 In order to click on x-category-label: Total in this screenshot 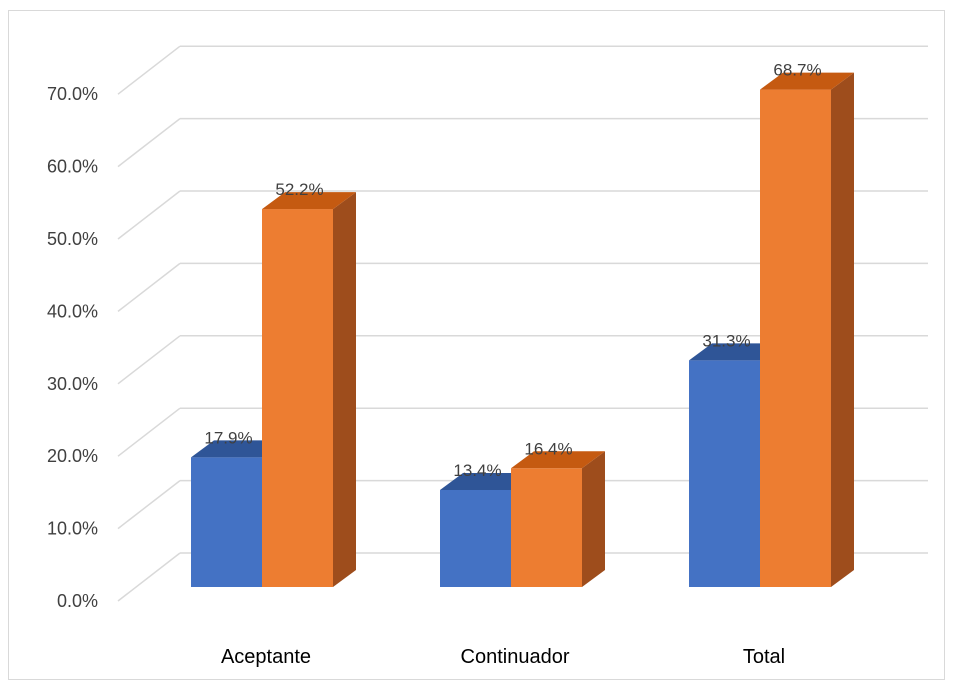, I will do `click(764, 657)`.